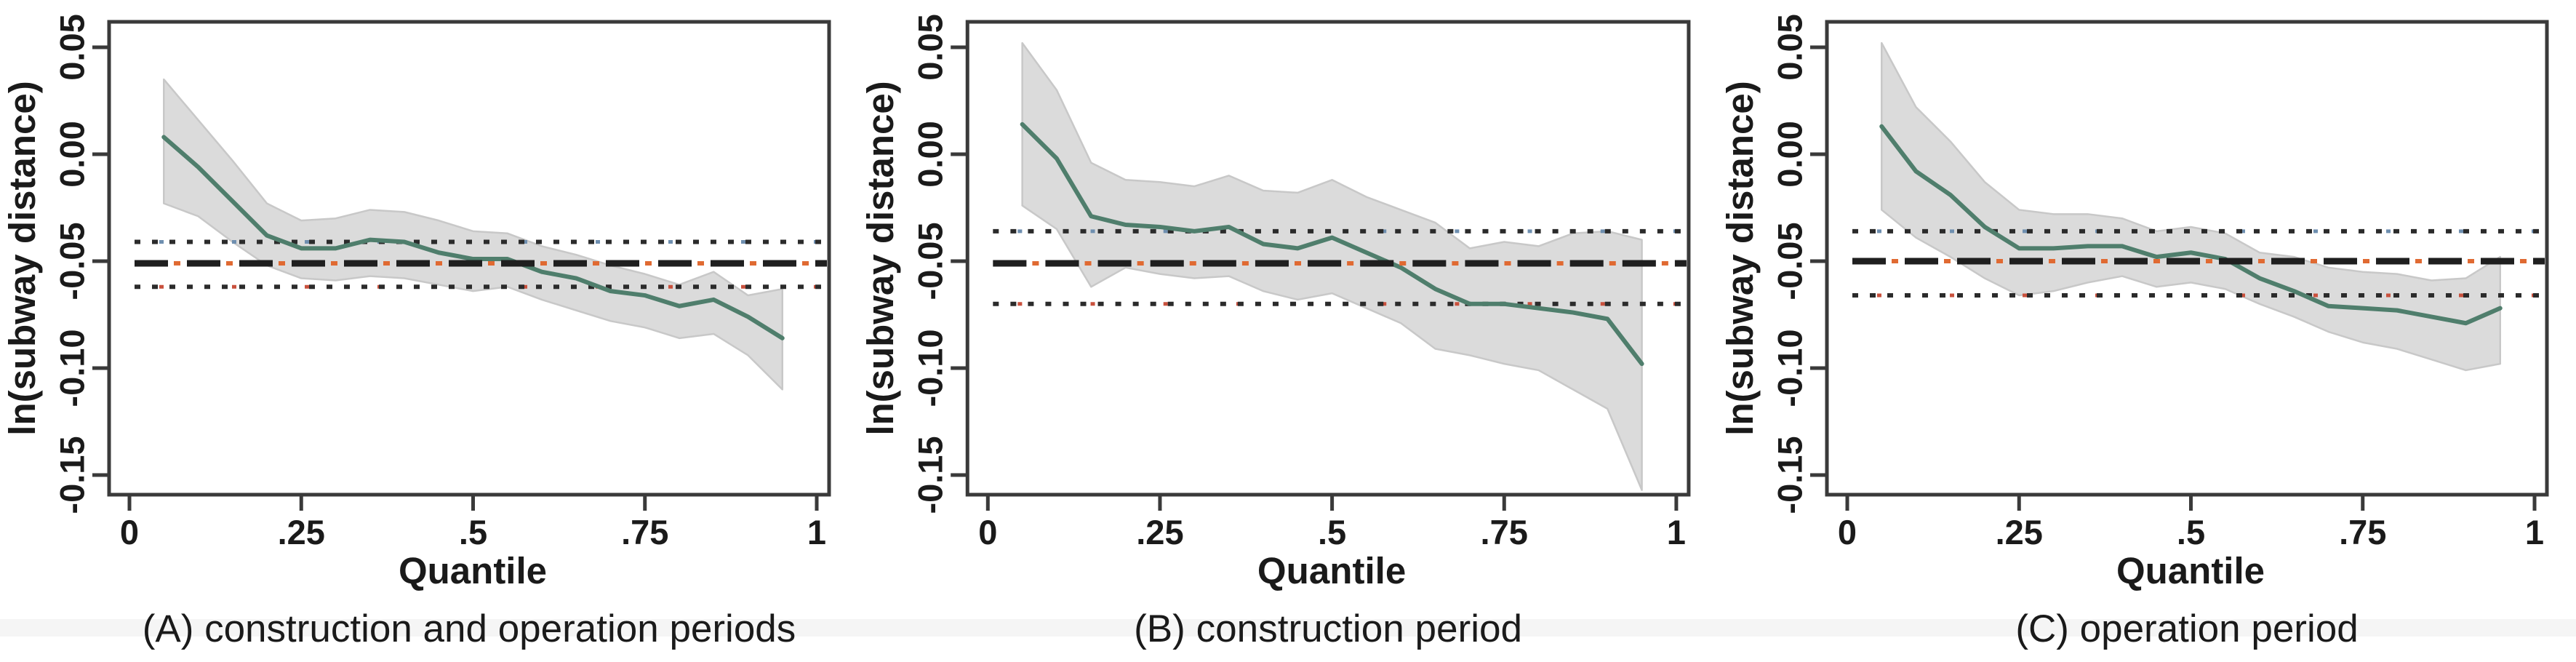 Image resolution: width=2576 pixels, height=662 pixels. What do you see at coordinates (1328, 628) in the screenshot?
I see `panel-caption: (B) construction period` at bounding box center [1328, 628].